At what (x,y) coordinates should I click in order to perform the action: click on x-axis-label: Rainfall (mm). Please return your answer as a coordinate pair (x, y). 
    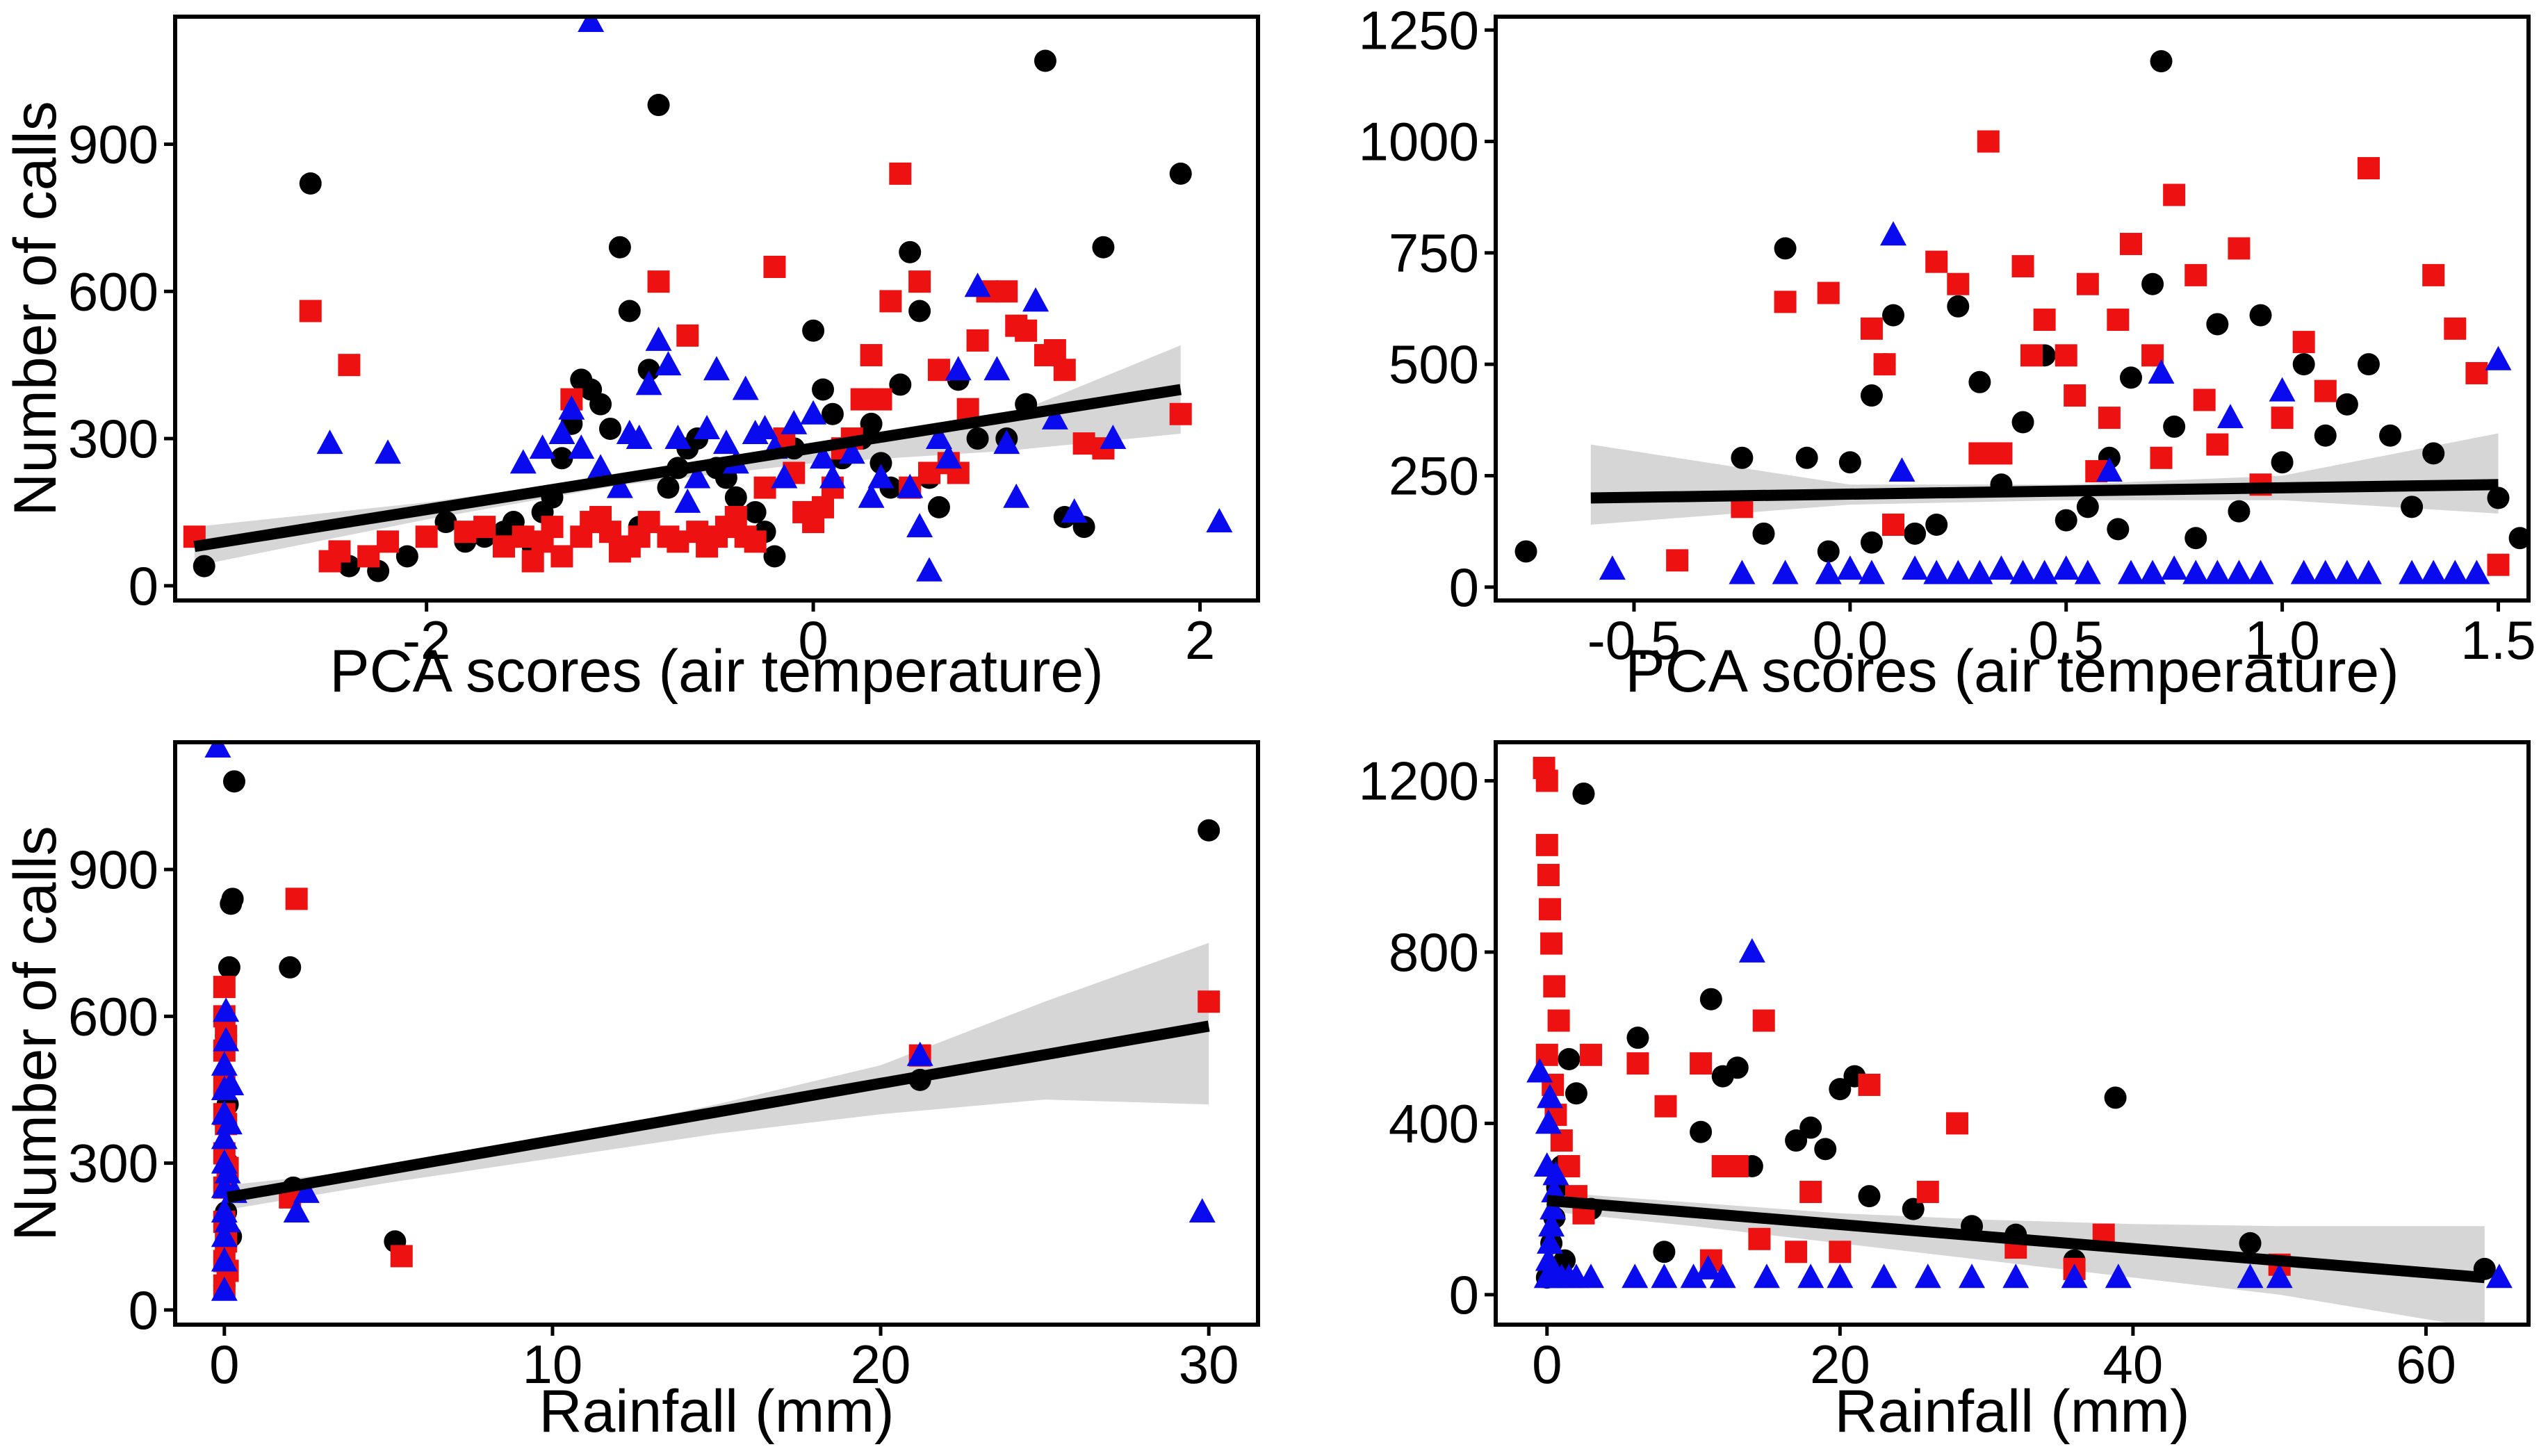
    Looking at the image, I should click on (2011, 1411).